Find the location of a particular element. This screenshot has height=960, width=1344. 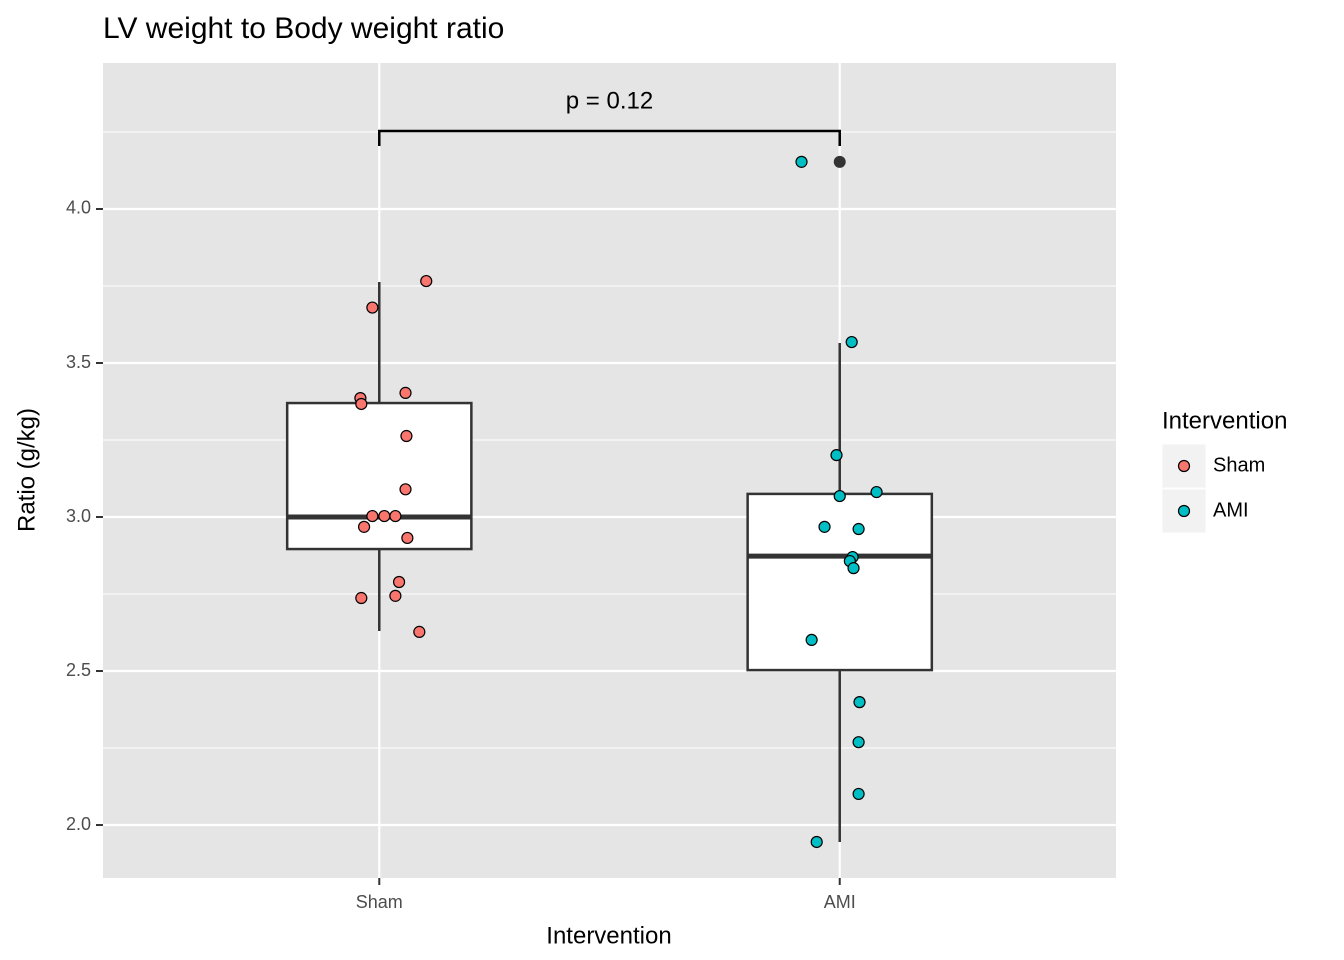

y-tick-label: 4.0 is located at coordinates (78, 208).